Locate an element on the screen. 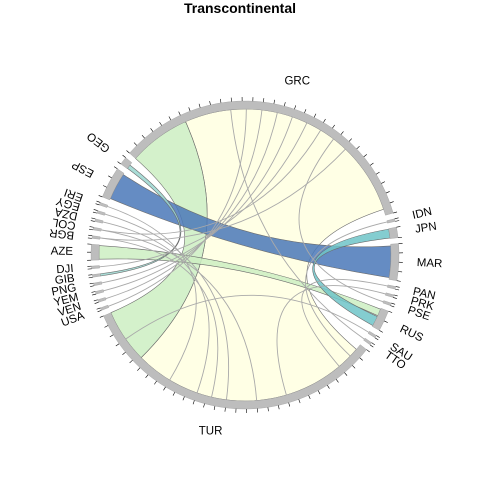  sector-label-mar: MAR is located at coordinates (430, 263).